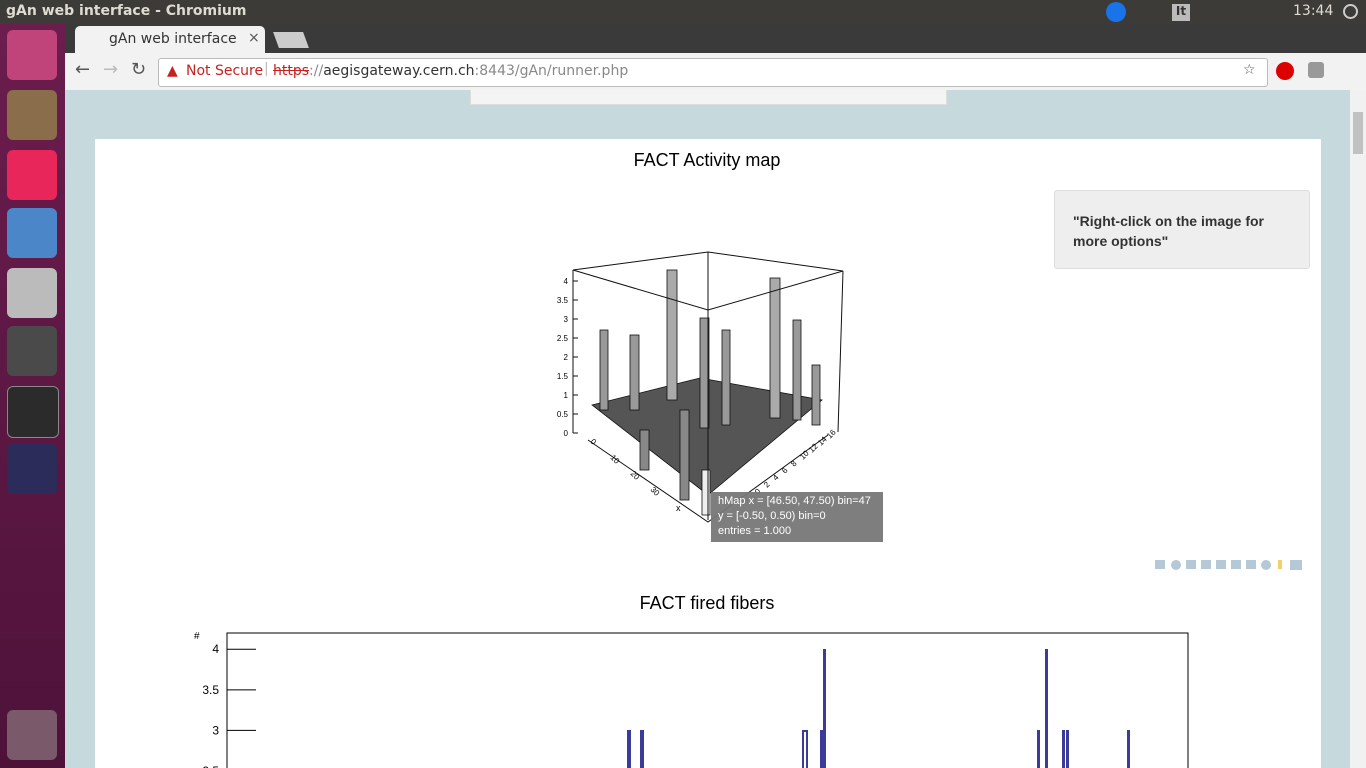 This screenshot has width=1366, height=768. What do you see at coordinates (170, 39) in the screenshot?
I see `browser-tab: gAn web interface ×` at bounding box center [170, 39].